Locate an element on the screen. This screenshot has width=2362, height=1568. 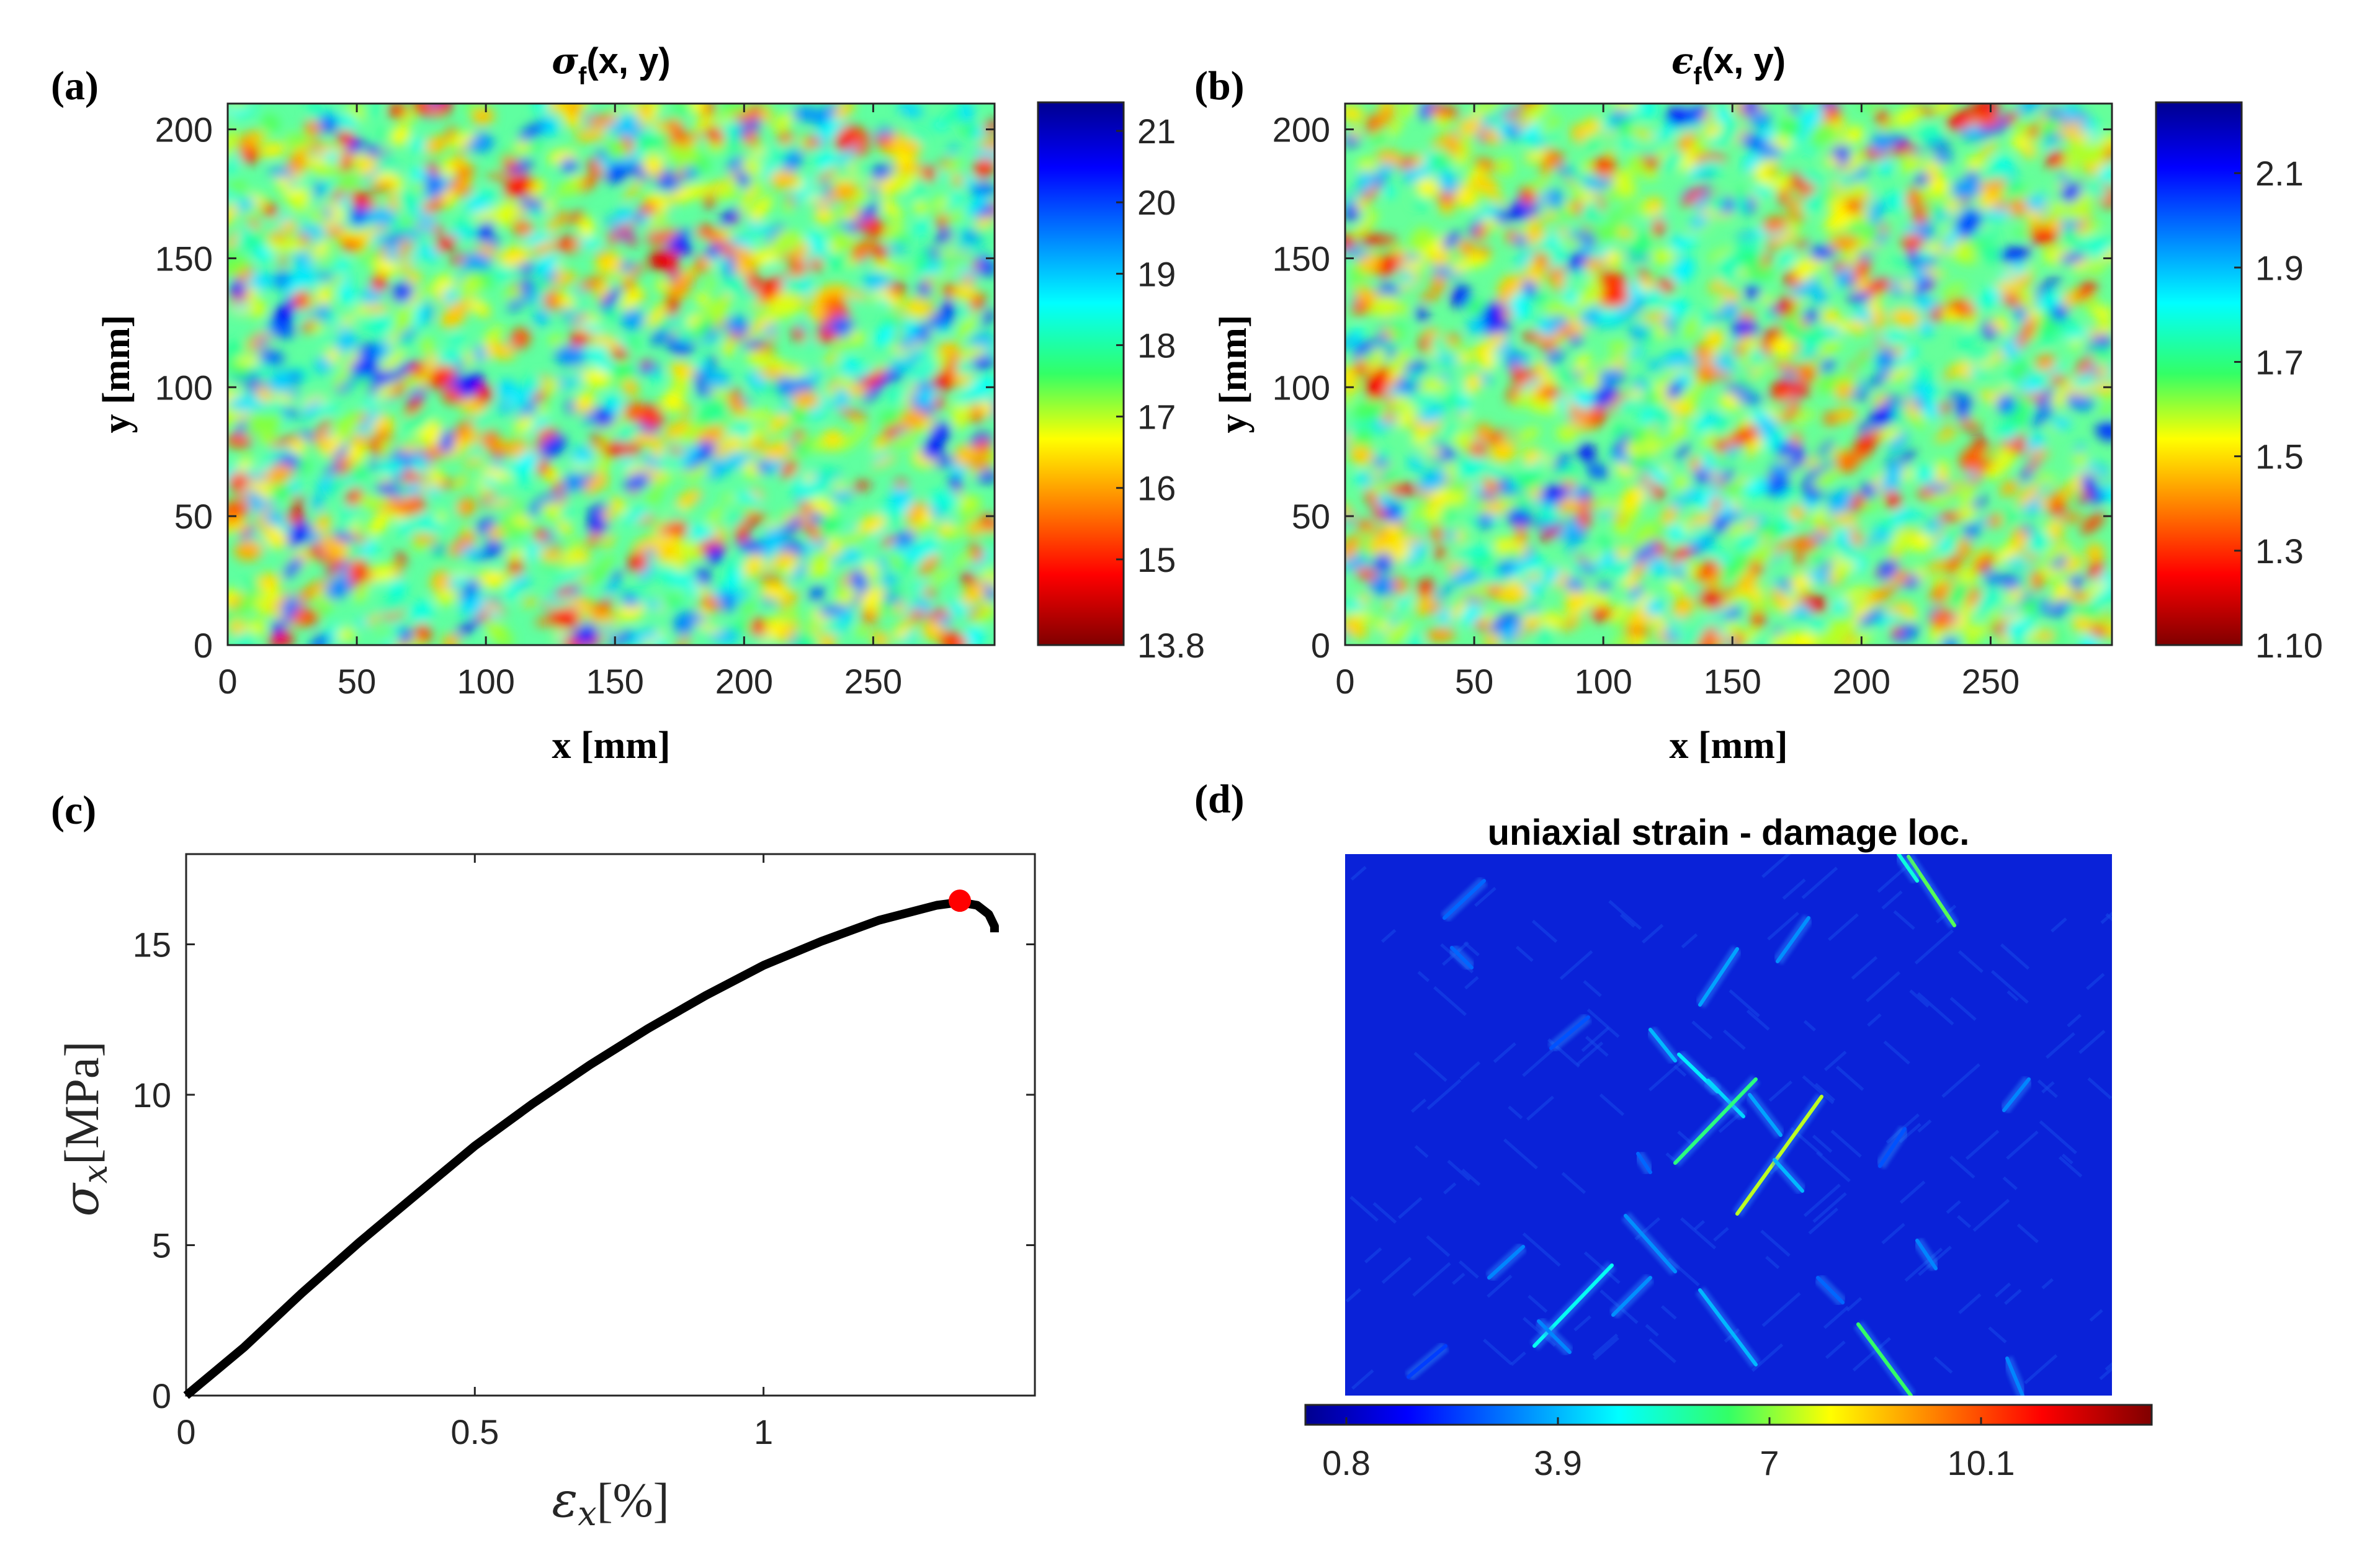
panel-c-ylabel: σx[MPa] is located at coordinates (84, 1128).